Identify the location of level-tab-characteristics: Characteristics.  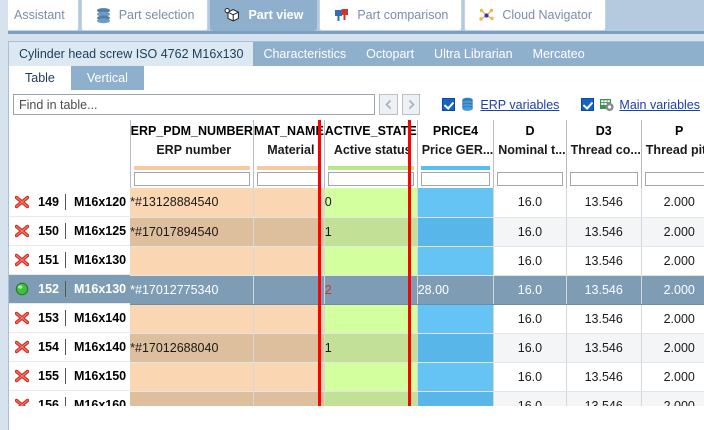
(305, 54).